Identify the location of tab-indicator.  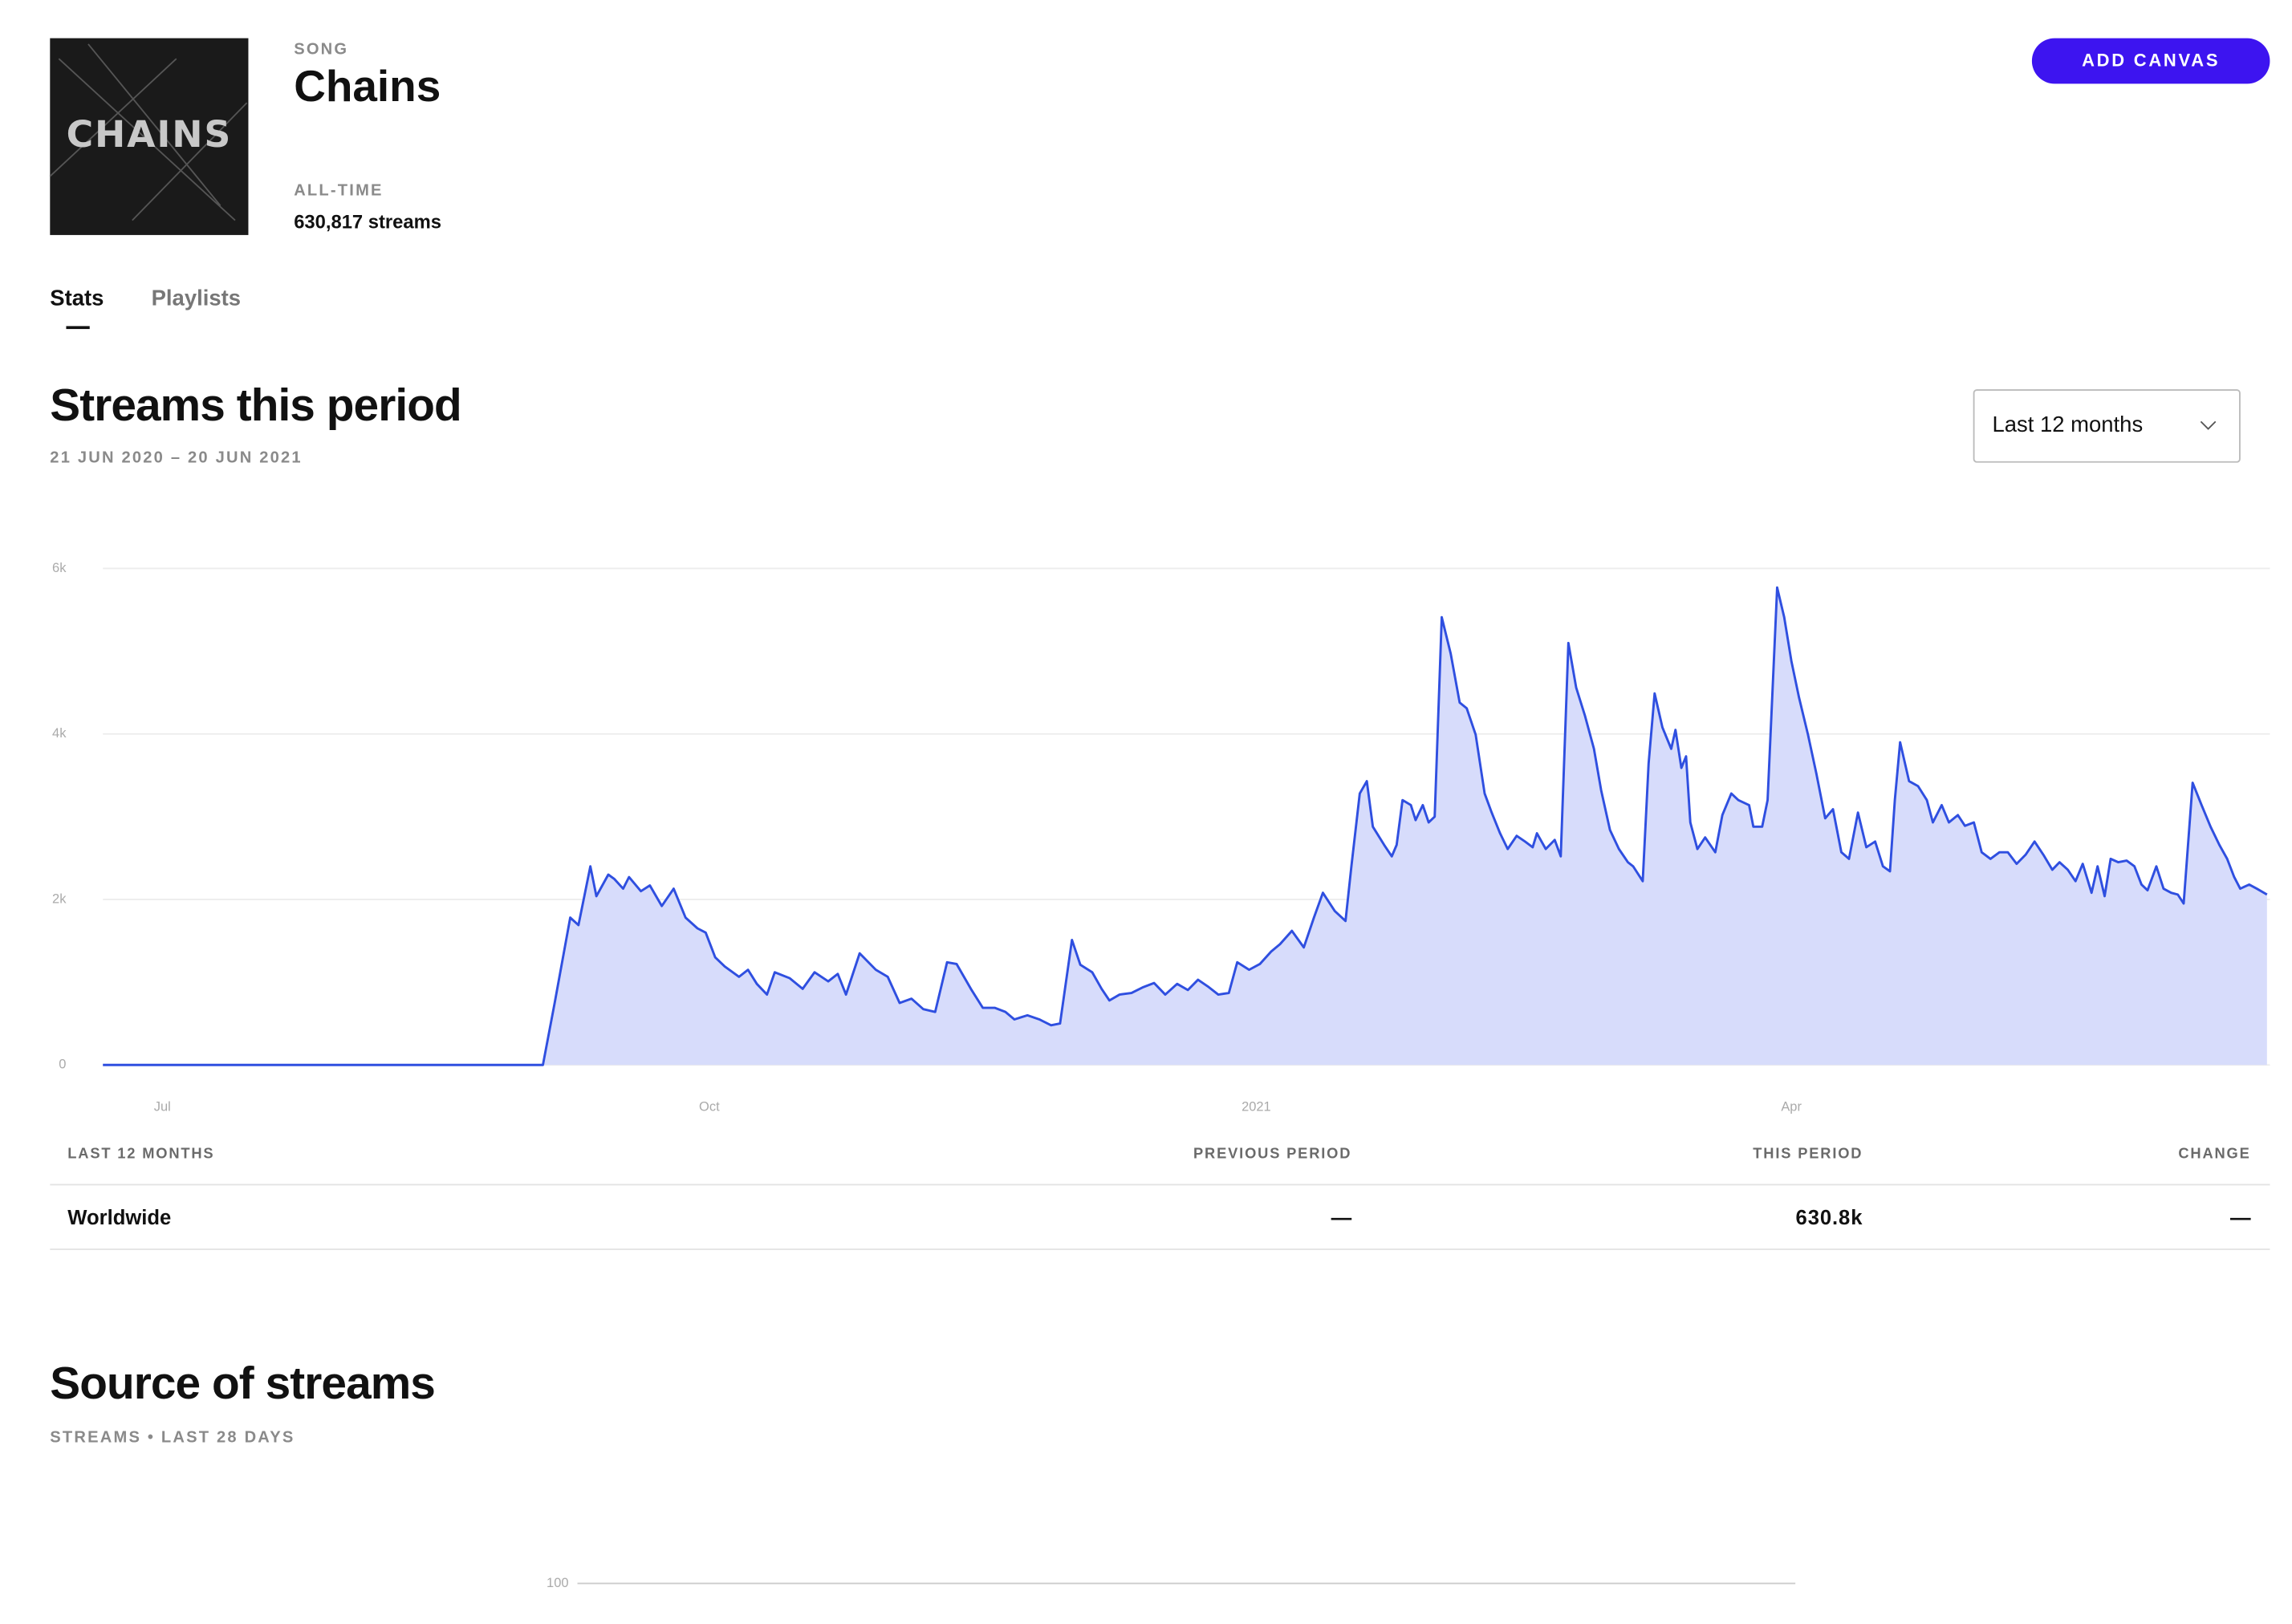
(78, 328).